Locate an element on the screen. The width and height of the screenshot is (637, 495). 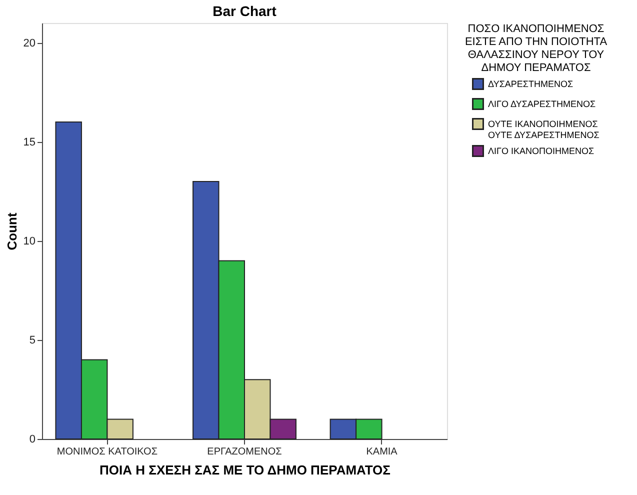
legend-title: ΠΟΣΟ ΙΚΑΝΟΠΟΙΗΜΕΝΟΣ ΕΙΣΤΕ ΑΠΟ ΤΗΝ ΠΟΙΟΤΗΤΑ ΘΑΛΑΣΣΙΝΟΥ ΝΕΡΟΥ ΤΟΥ ΔΗΜΟΥ ΠΕΡΑΜΑΤΟΣ is located at coordinates (536, 48).